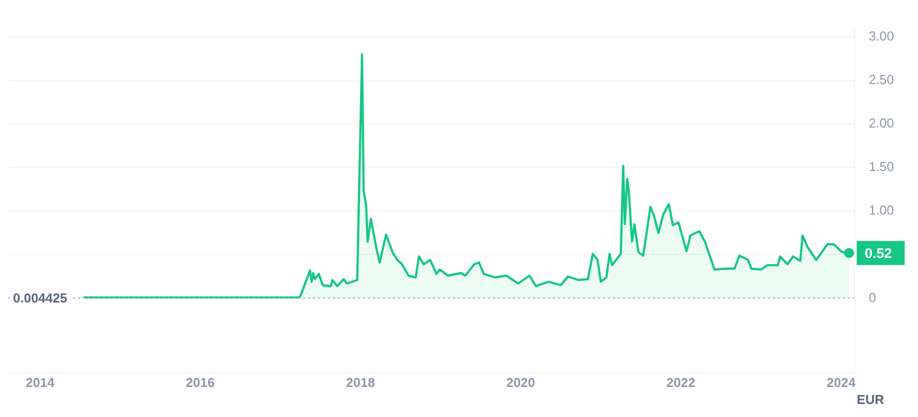  Describe the element at coordinates (881, 79) in the screenshot. I see `y-tick-label: 2.50` at that location.